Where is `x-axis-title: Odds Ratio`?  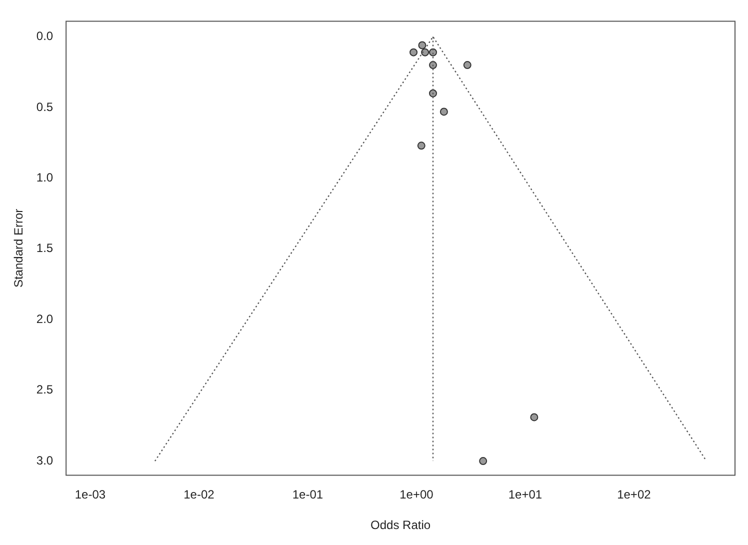 x-axis-title: Odds Ratio is located at coordinates (400, 525).